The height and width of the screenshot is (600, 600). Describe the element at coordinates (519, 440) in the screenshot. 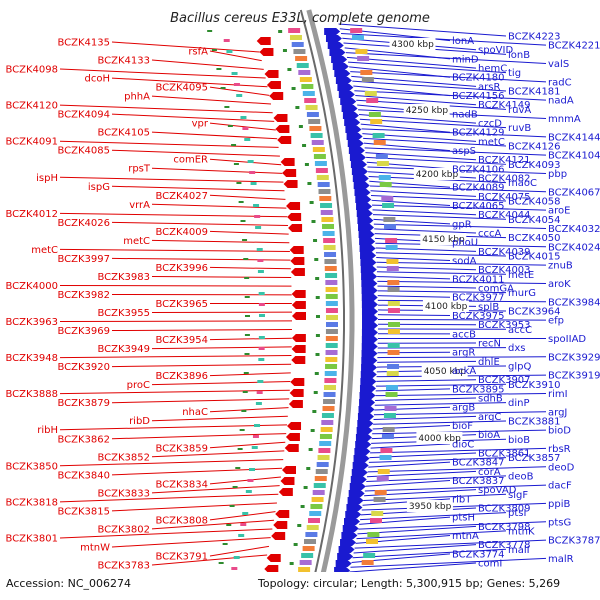

I see `right-gene-label: bioB` at that location.